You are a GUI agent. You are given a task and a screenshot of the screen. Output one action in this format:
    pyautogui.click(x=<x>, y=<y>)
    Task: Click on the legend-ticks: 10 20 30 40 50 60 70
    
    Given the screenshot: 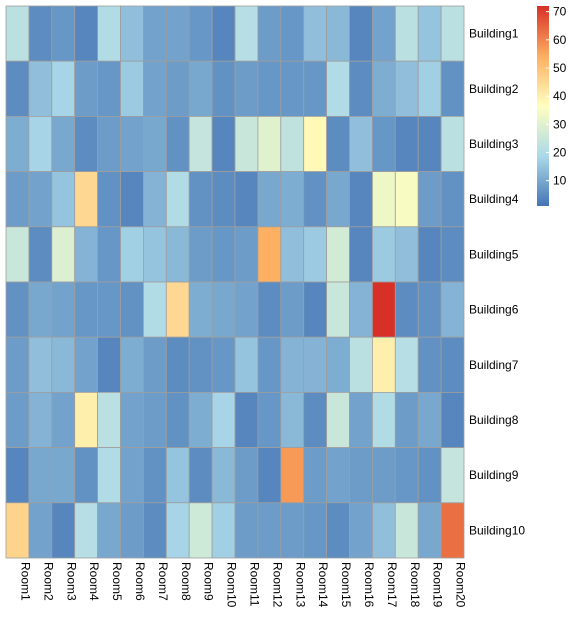 What is the action you would take?
    pyautogui.click(x=556, y=96)
    